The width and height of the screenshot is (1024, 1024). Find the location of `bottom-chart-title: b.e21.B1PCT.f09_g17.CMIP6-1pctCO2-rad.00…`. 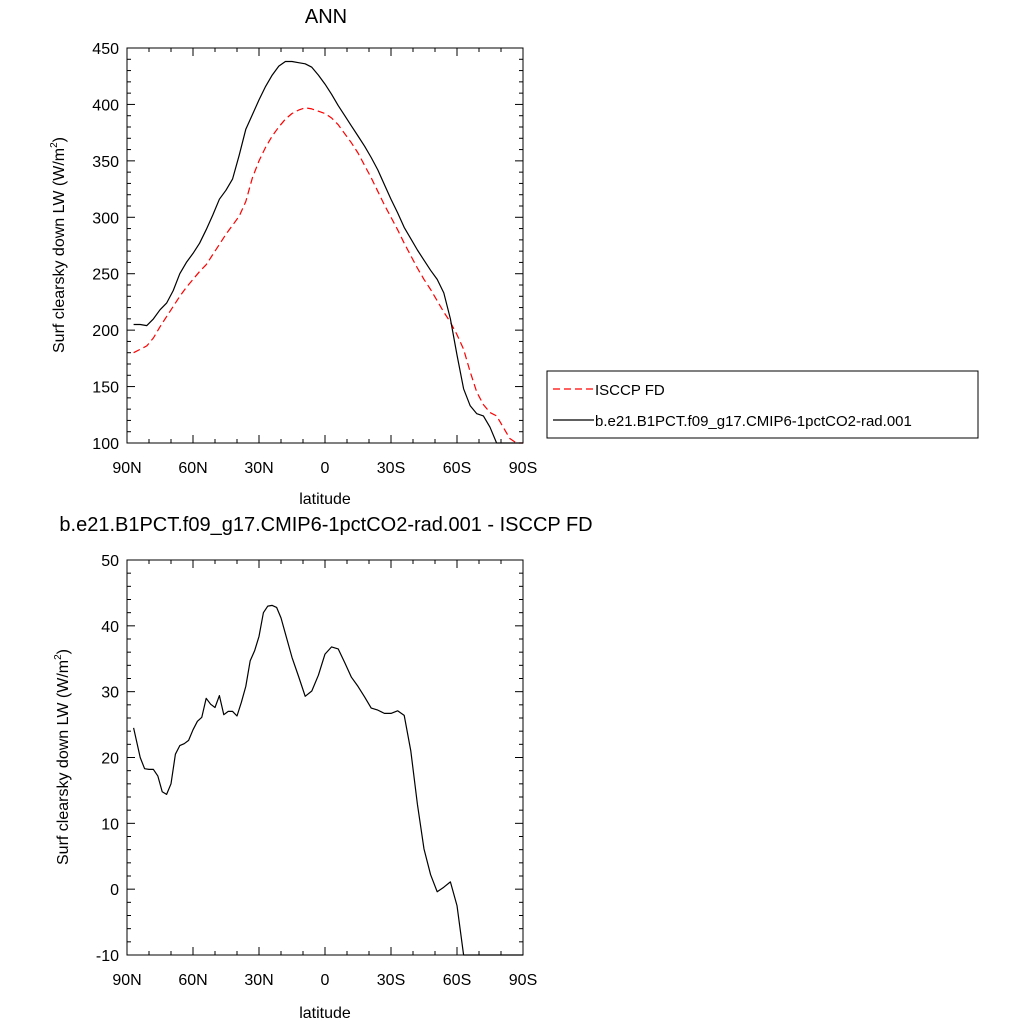

bottom-chart-title: b.e21.B1PCT.f09_g17.CMIP6-1pctCO2-rad.00… is located at coordinates (325, 525).